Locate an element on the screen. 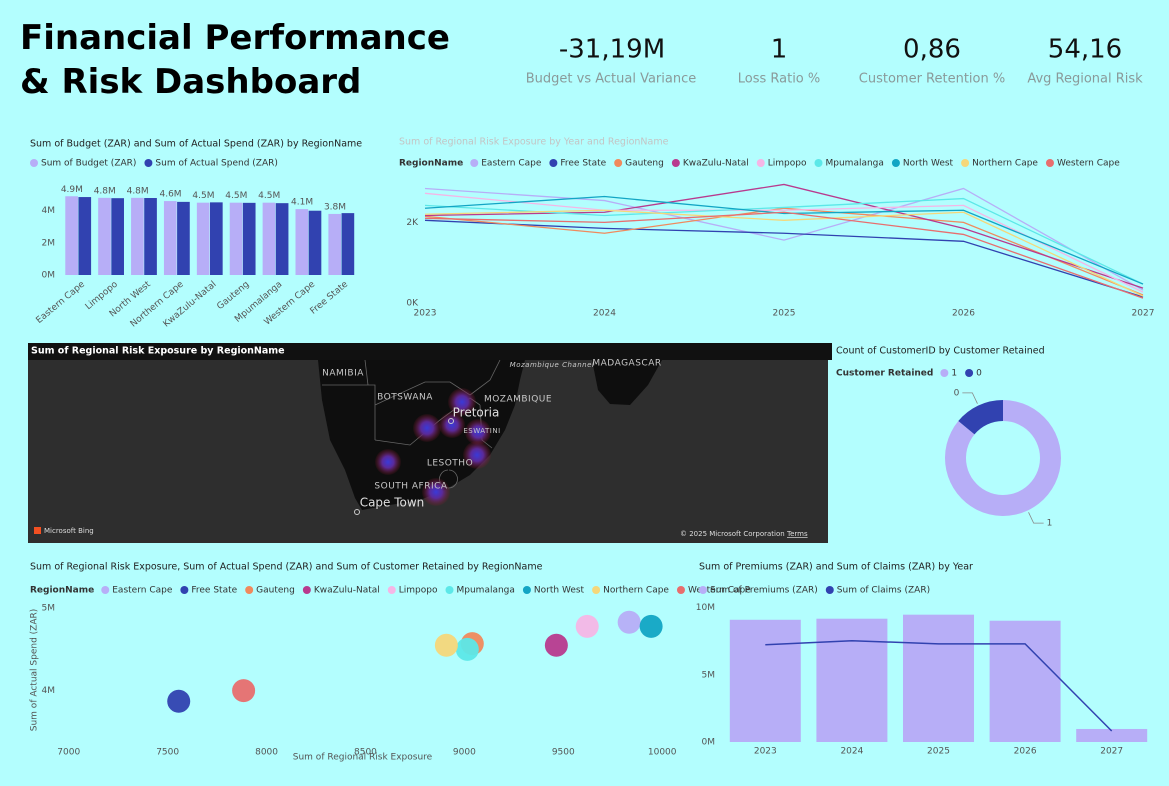 This screenshot has width=1169, height=786. map-label: Cape Town is located at coordinates (392, 503).